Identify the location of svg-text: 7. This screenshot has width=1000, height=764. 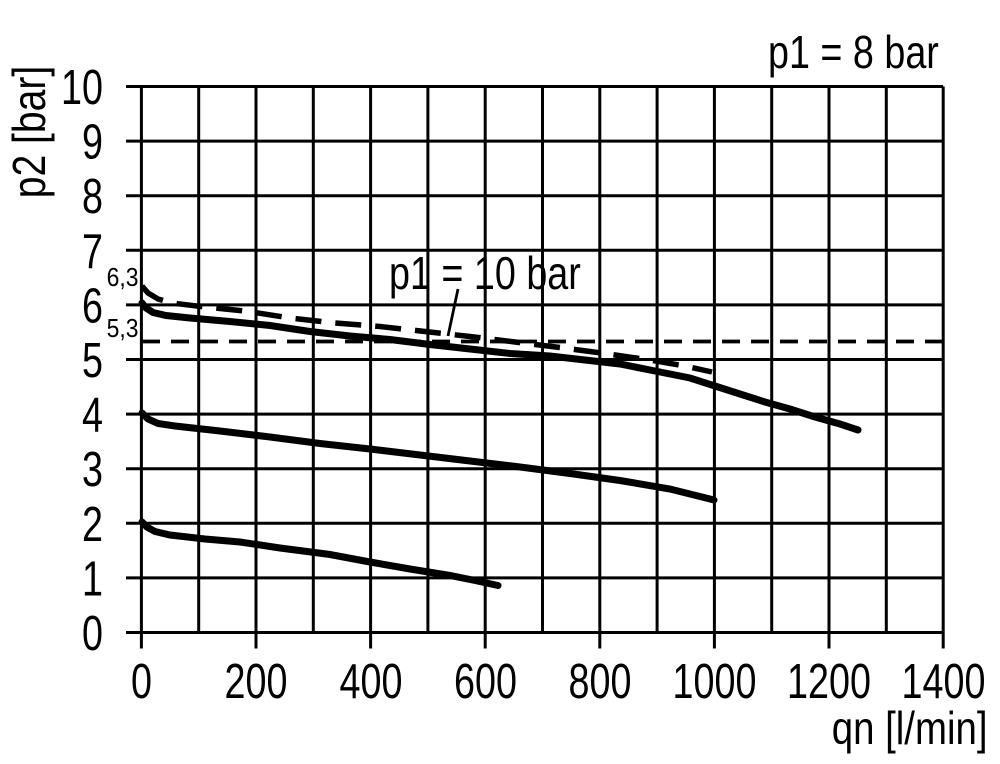
(92, 251).